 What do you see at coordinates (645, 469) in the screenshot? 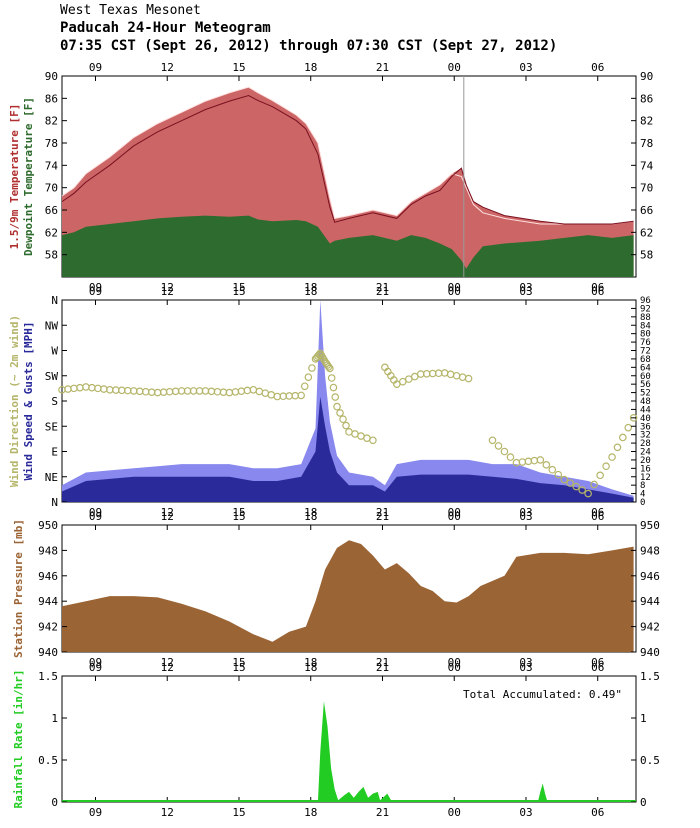
I see `y-tick-label-right: 16` at bounding box center [645, 469].